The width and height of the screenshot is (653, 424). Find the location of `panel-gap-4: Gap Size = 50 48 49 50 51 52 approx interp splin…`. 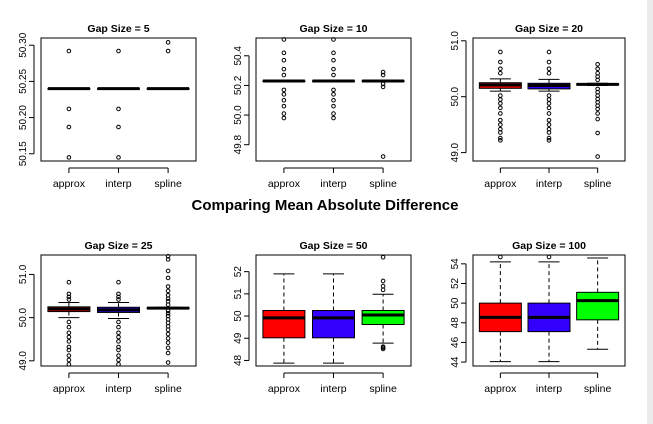

panel-gap-4: Gap Size = 50 48 49 50 51 52 approx interp splin… is located at coordinates (322, 317).